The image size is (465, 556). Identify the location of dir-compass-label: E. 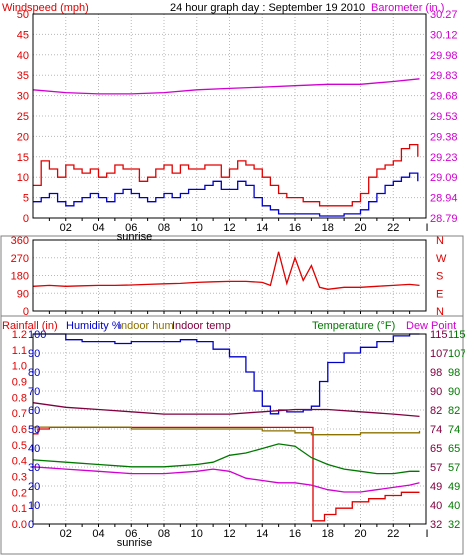
(439, 294).